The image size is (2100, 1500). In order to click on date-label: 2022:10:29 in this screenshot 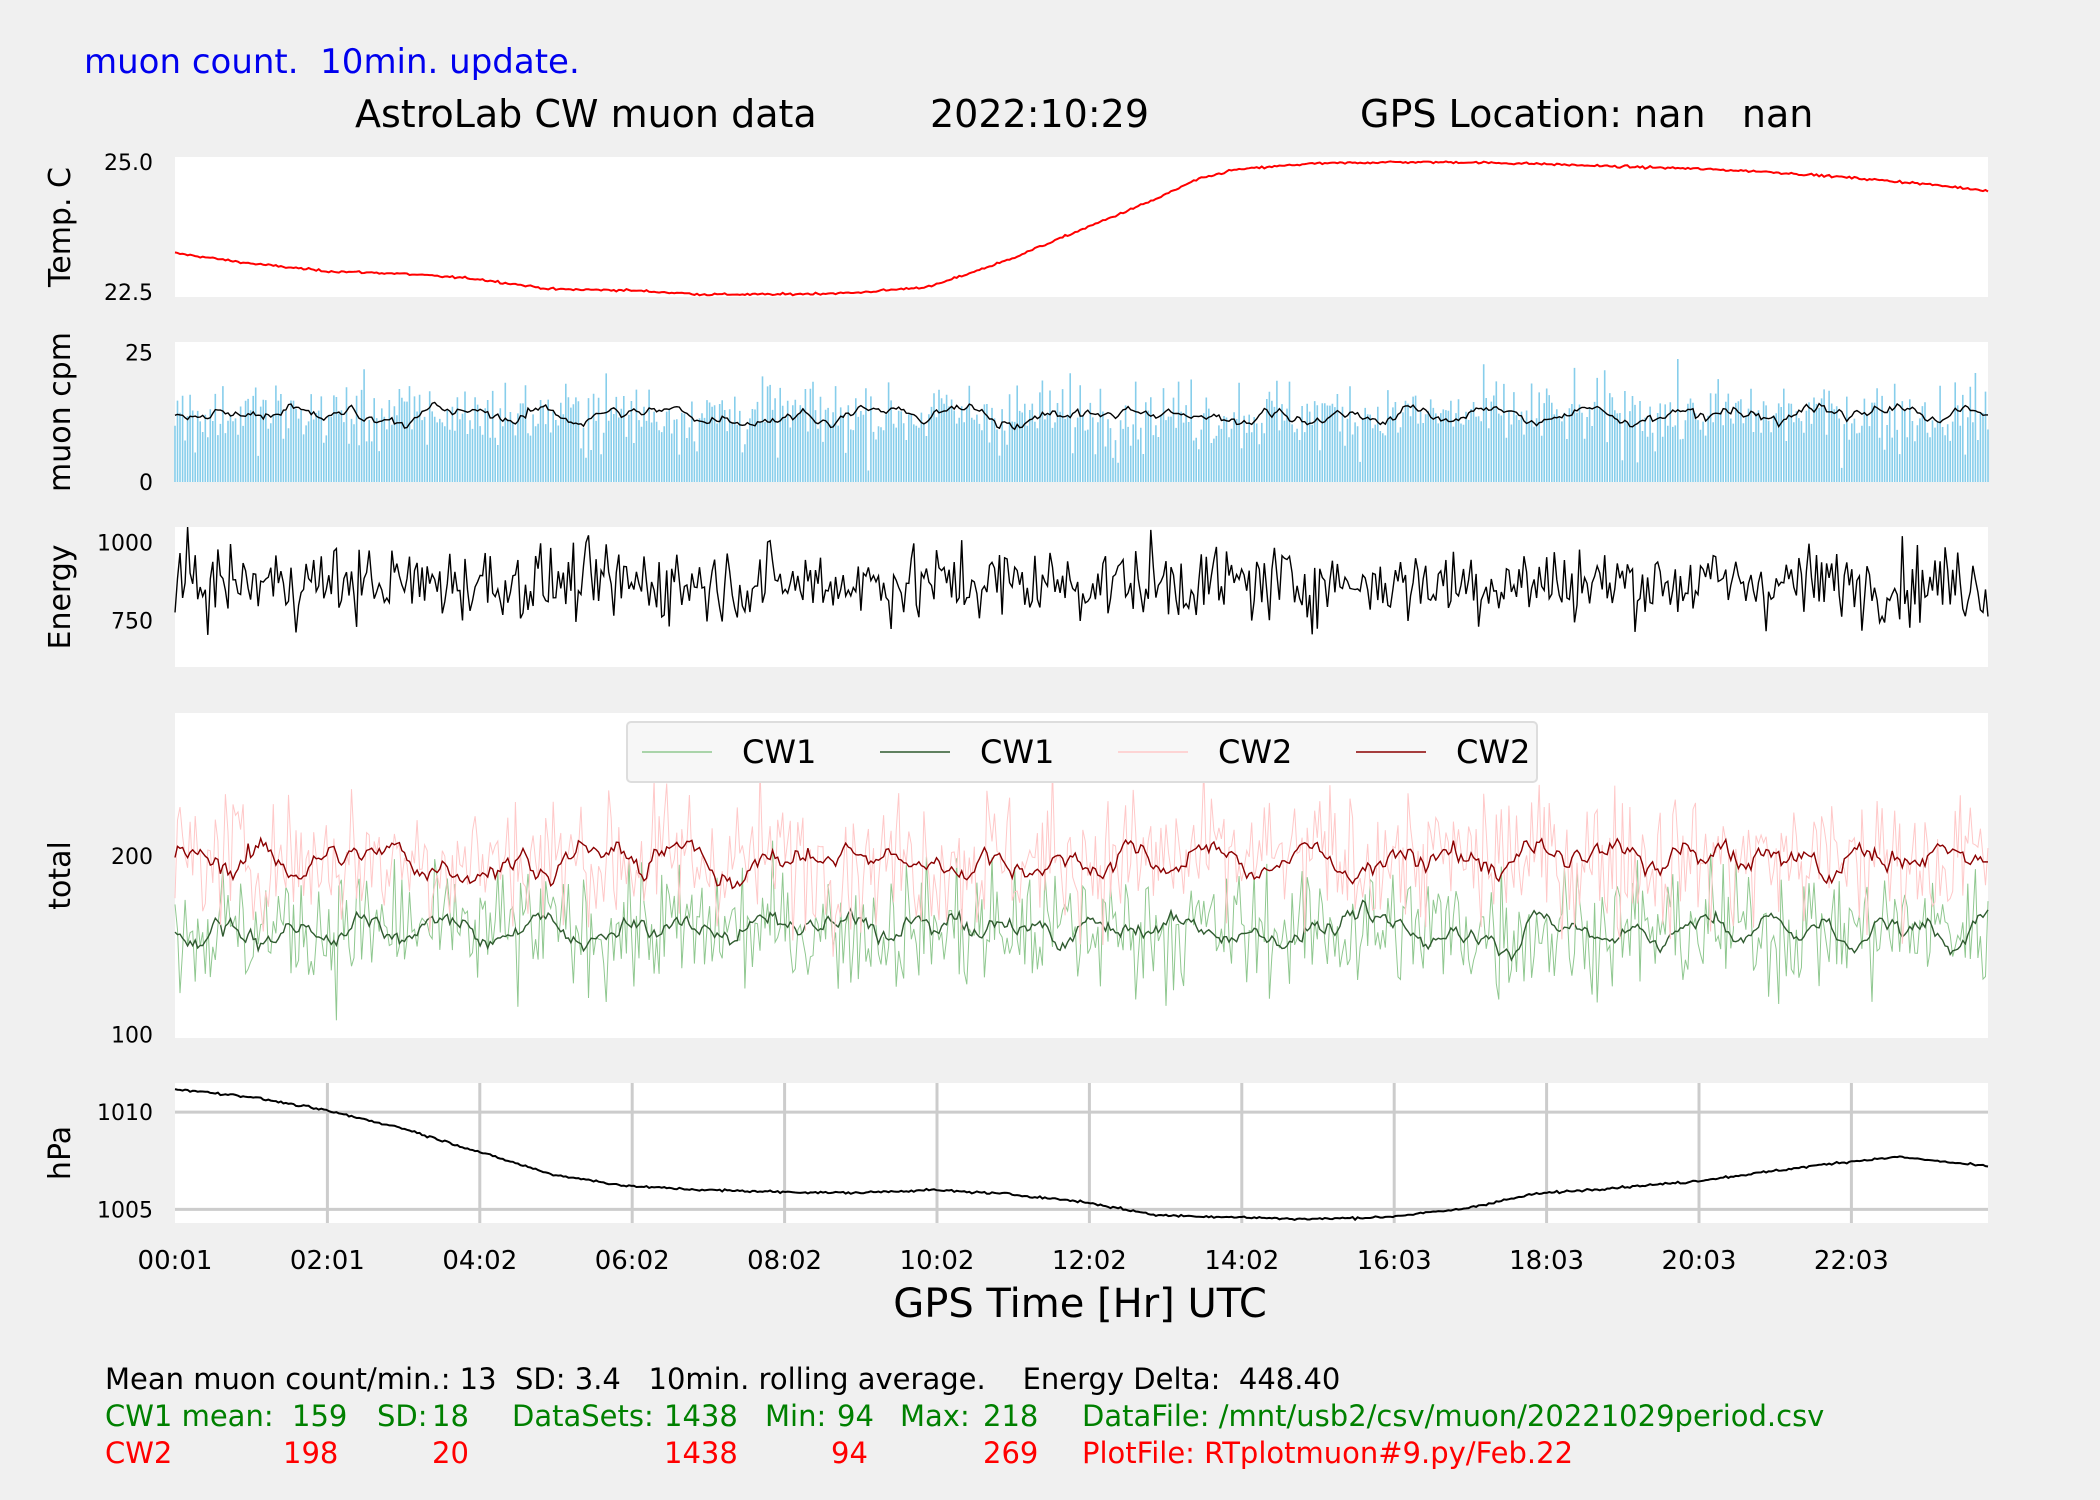, I will do `click(1040, 114)`.